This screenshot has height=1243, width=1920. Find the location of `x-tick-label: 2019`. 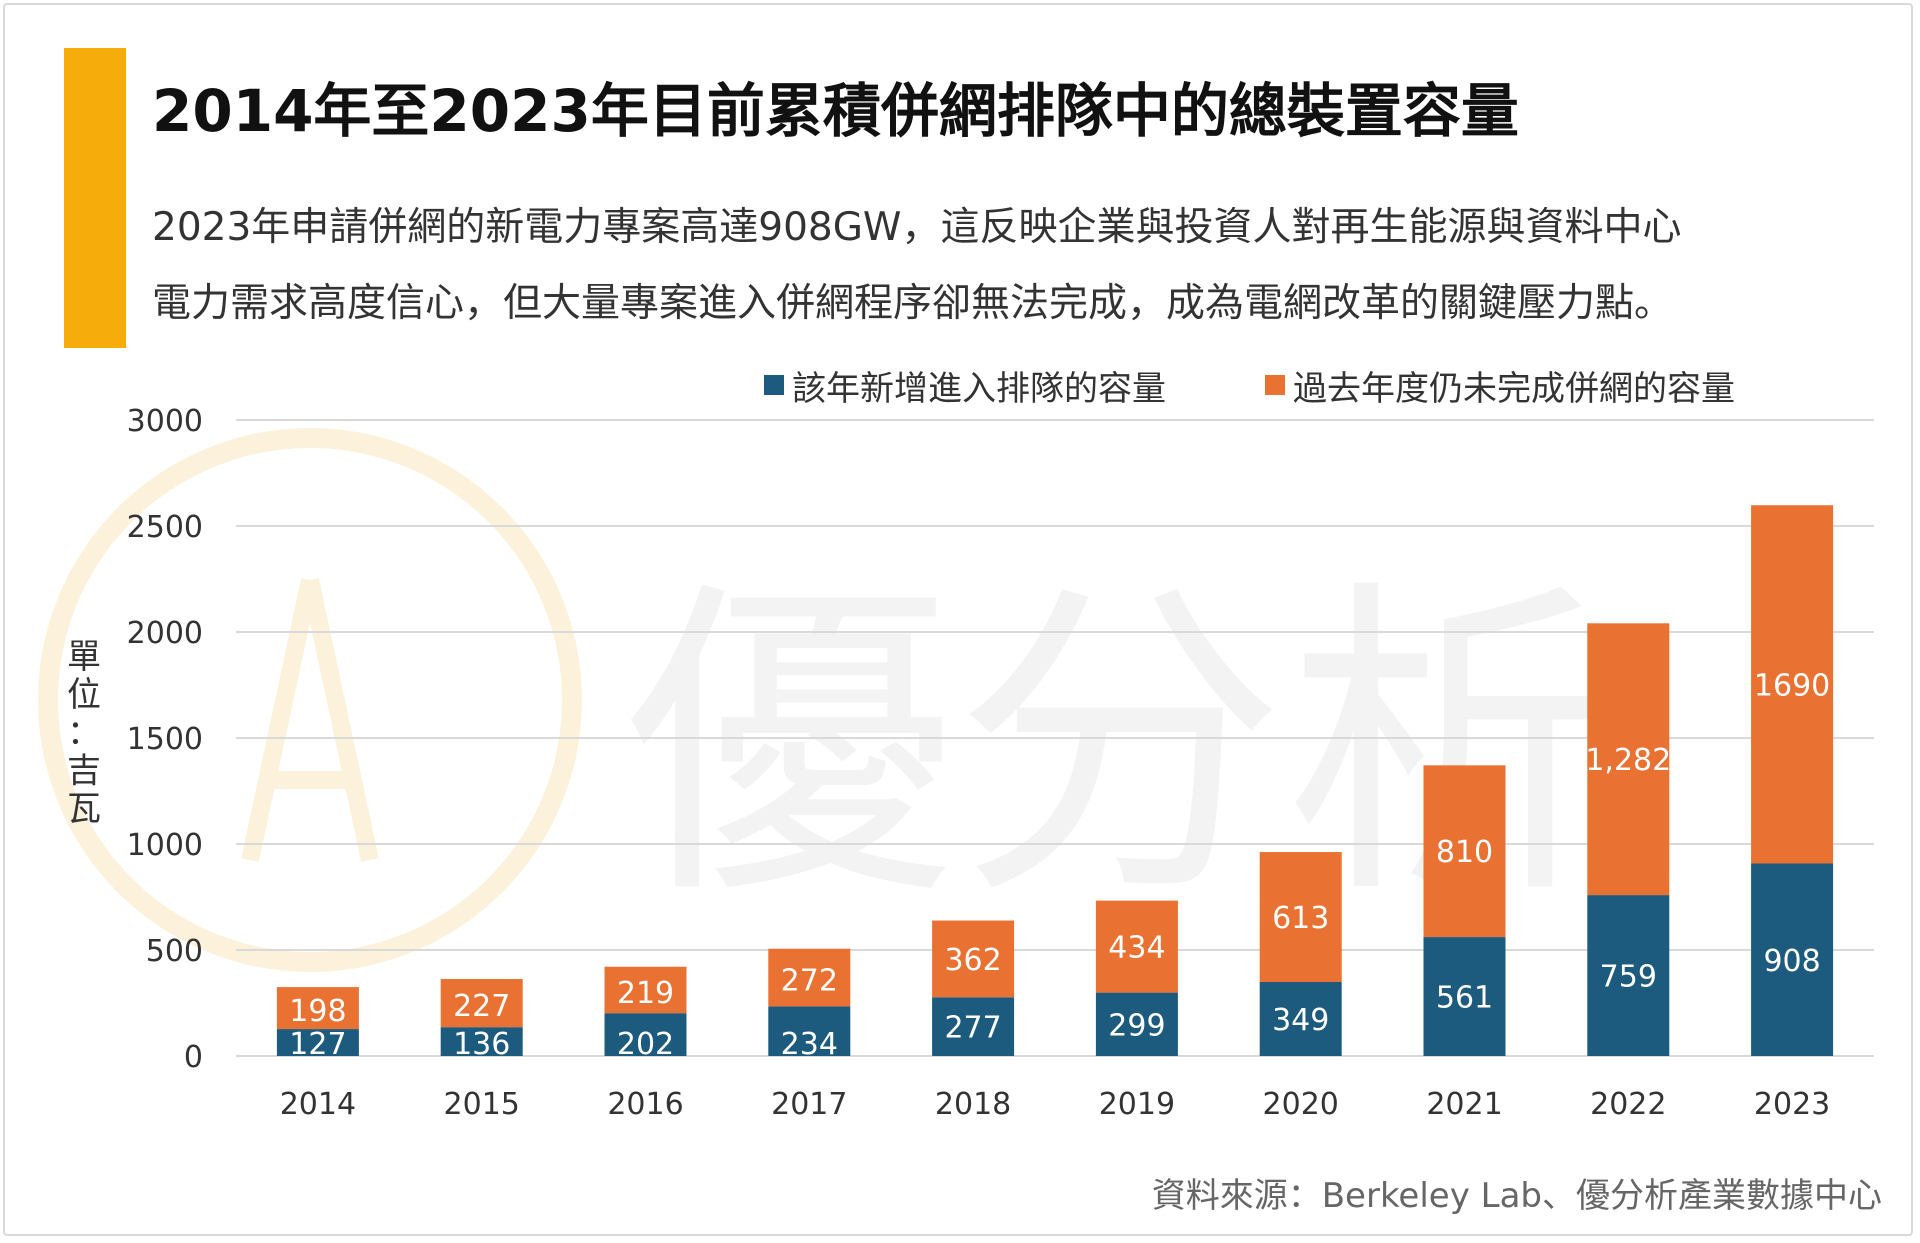

x-tick-label: 2019 is located at coordinates (1137, 1104).